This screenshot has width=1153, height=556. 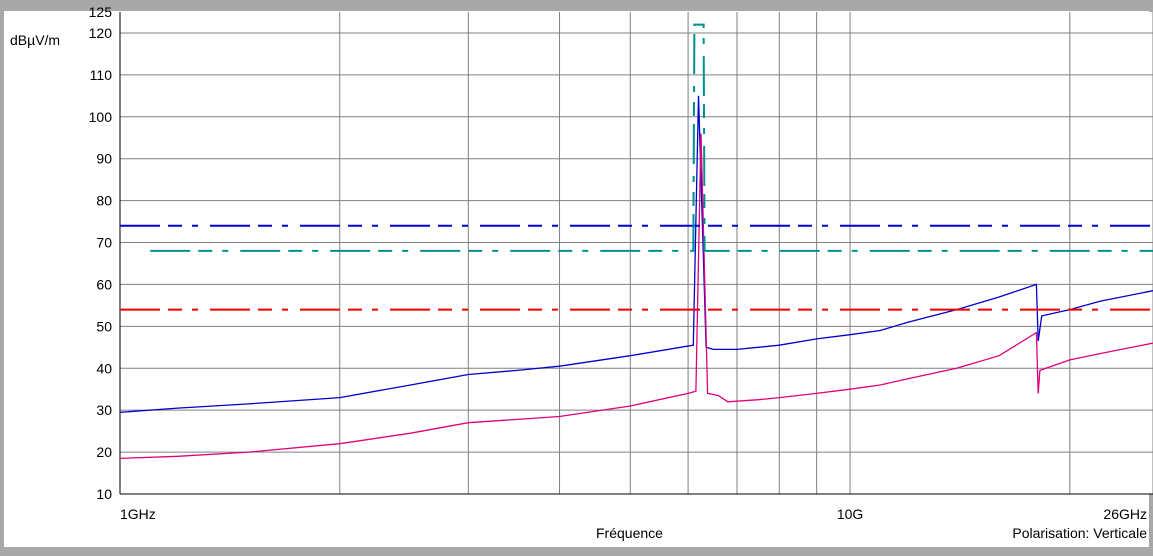 What do you see at coordinates (101, 117) in the screenshot?
I see `y-tick-label: 100` at bounding box center [101, 117].